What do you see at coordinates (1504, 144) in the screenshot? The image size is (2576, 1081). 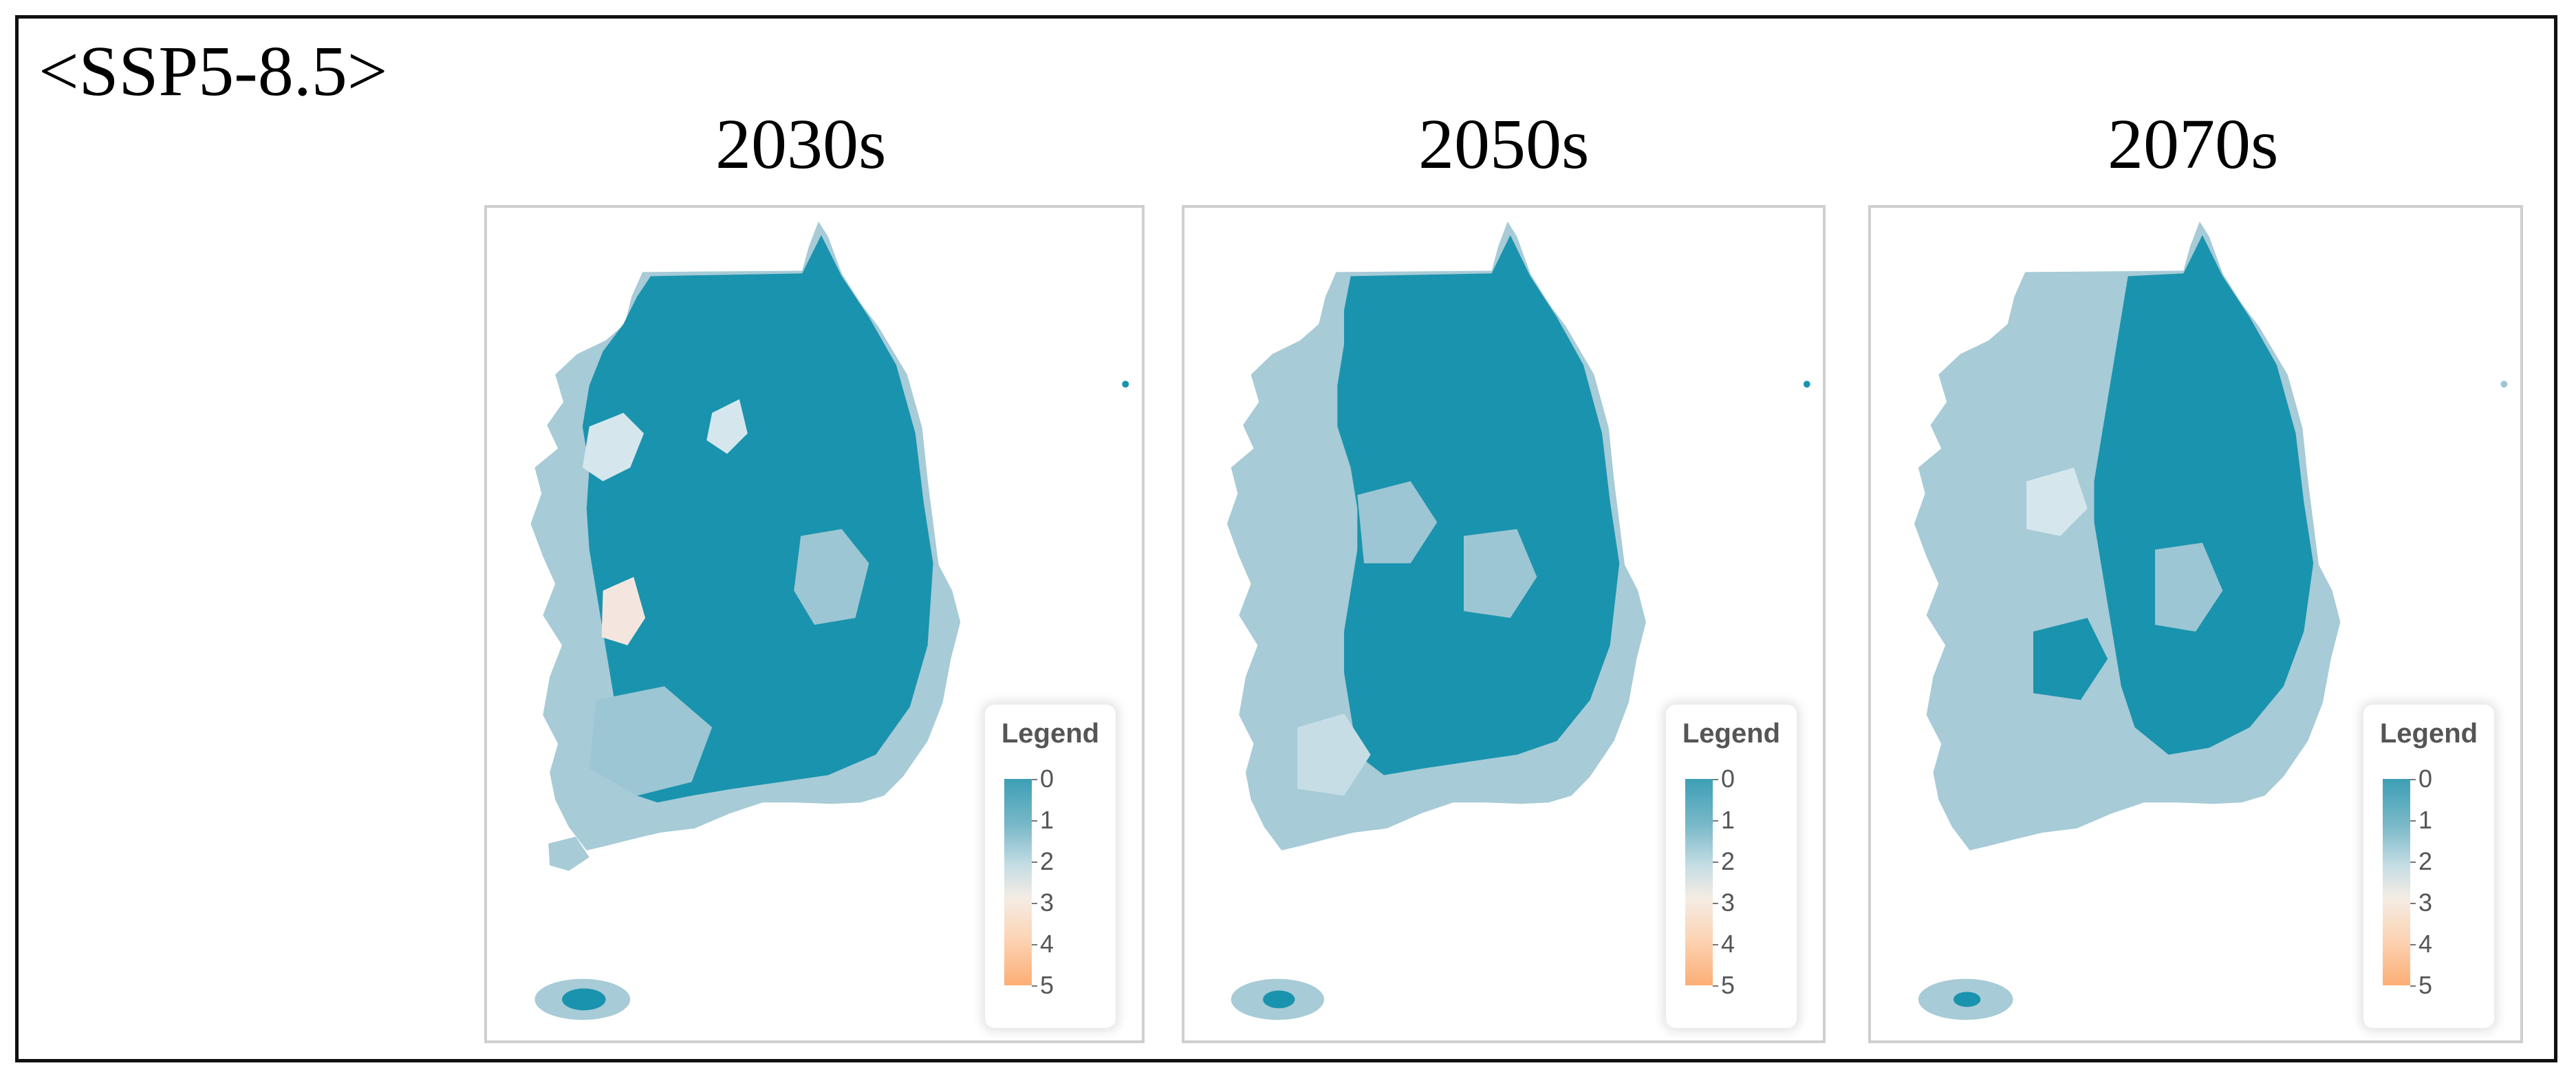 I see `panel-title-2050s: 2050s` at bounding box center [1504, 144].